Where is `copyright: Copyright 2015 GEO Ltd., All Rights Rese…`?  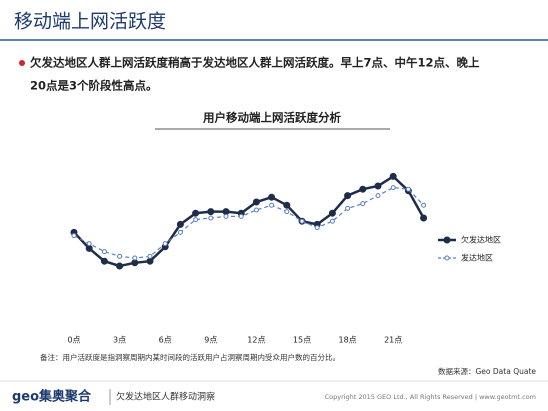 copyright: Copyright 2015 GEO Ltd., All Rights Rese… is located at coordinates (430, 397).